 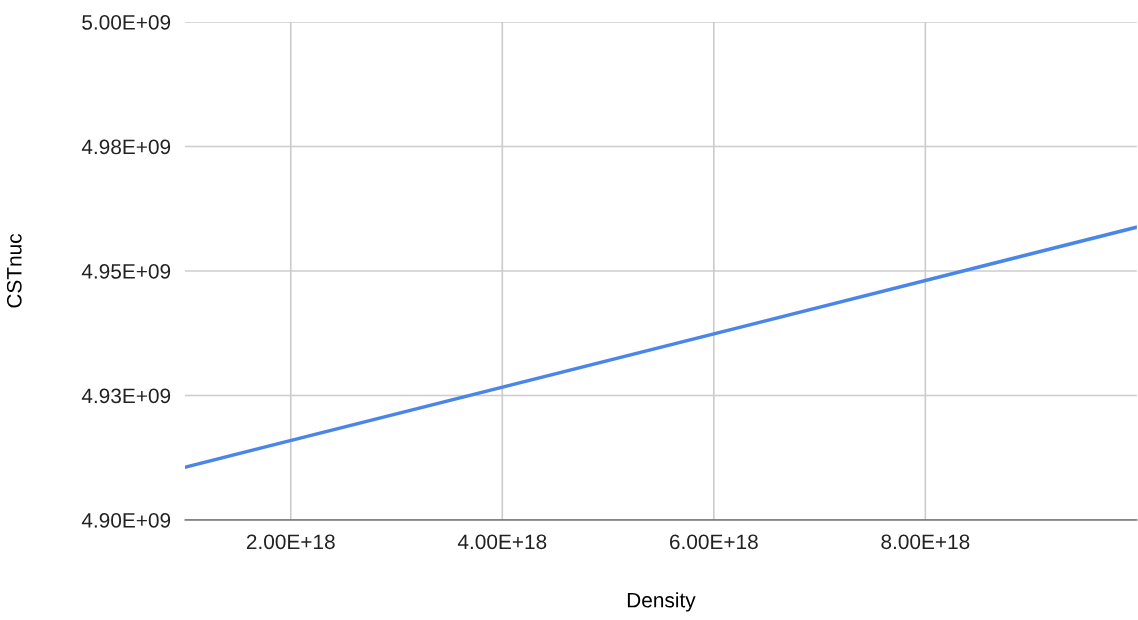 What do you see at coordinates (126, 396) in the screenshot?
I see `y-tick-label: 4.93E+09` at bounding box center [126, 396].